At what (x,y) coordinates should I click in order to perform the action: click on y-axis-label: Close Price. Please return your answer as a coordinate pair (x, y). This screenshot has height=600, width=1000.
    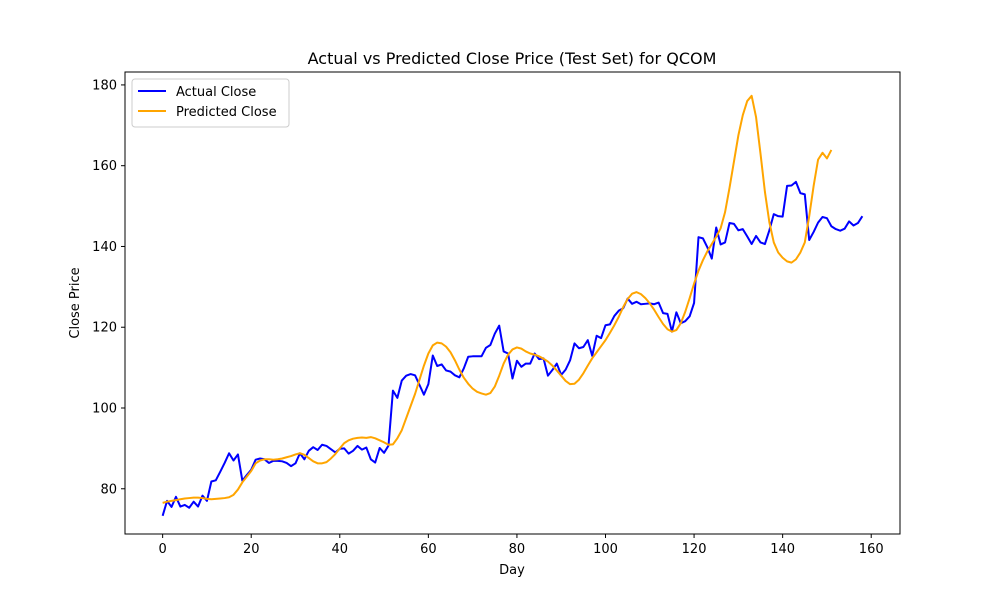
    Looking at the image, I should click on (75, 302).